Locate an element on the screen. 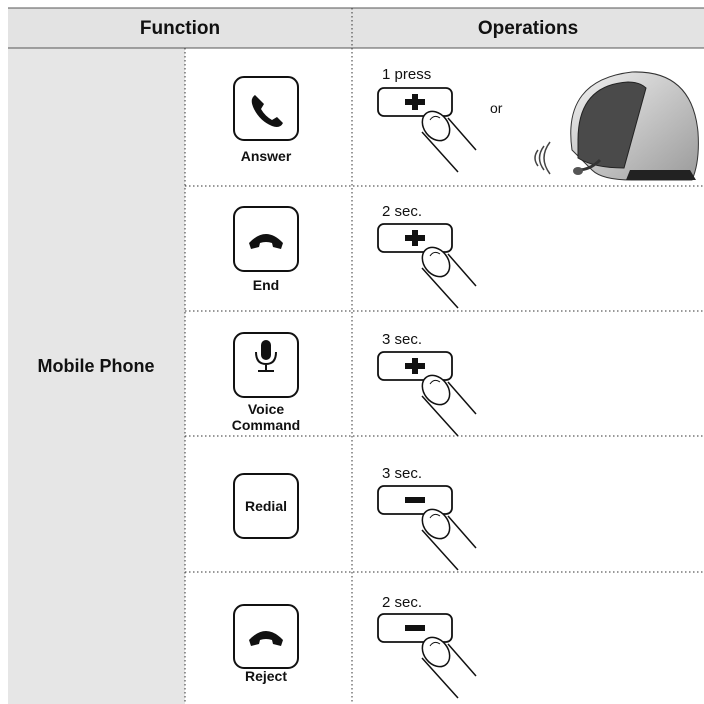 The height and width of the screenshot is (704, 704). duration: 1 press is located at coordinates (407, 74).